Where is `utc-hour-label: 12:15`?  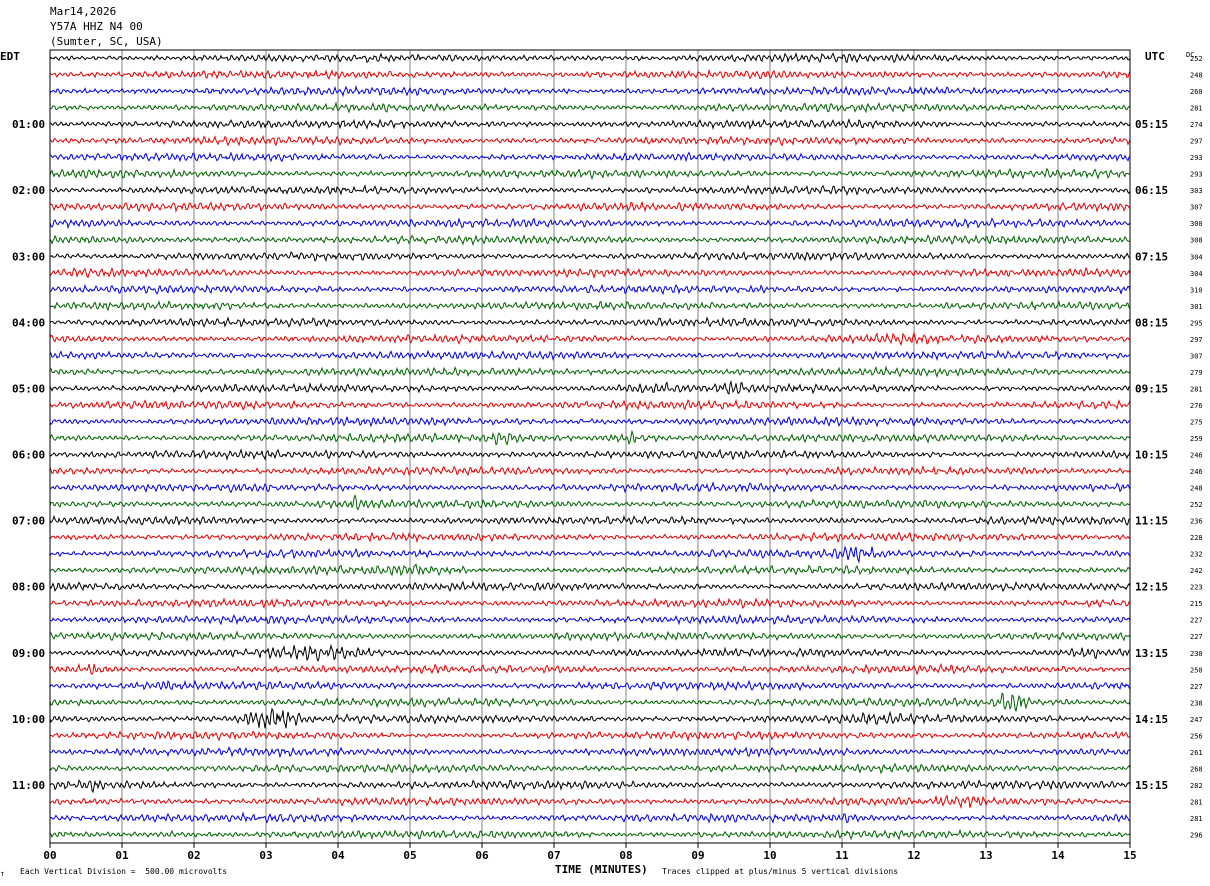
utc-hour-label: 12:15 is located at coordinates (1151, 587).